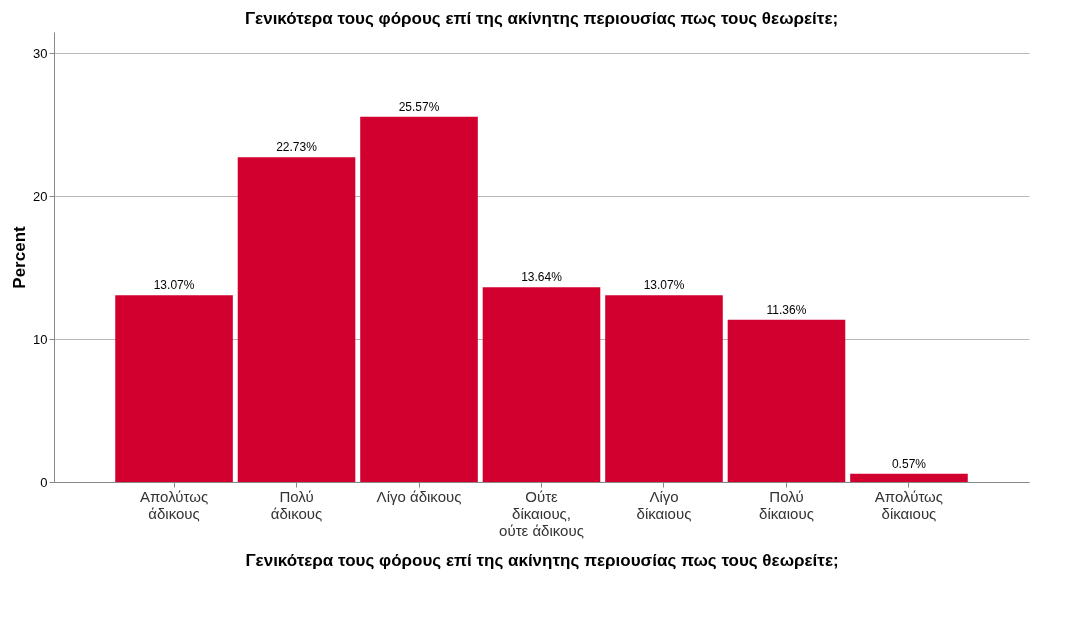 Image resolution: width=1075 pixels, height=629 pixels. What do you see at coordinates (664, 504) in the screenshot?
I see `x-tick-label: Λίγο δίκαιους` at bounding box center [664, 504].